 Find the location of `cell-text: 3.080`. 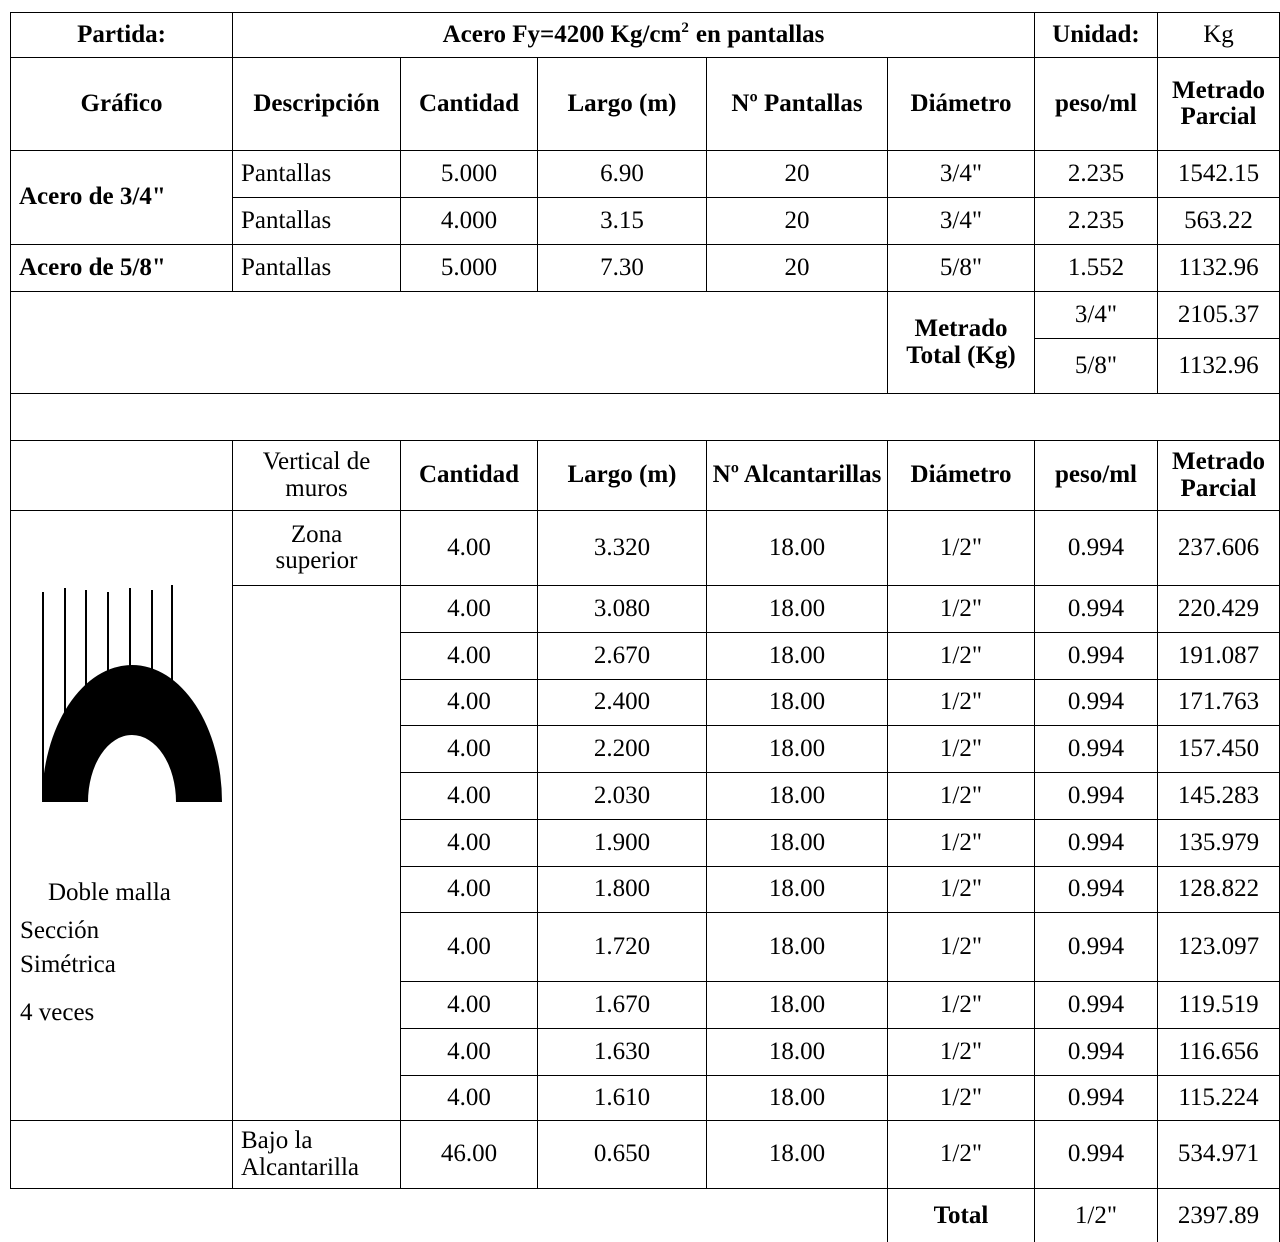

cell-text: 3.080 is located at coordinates (622, 608).